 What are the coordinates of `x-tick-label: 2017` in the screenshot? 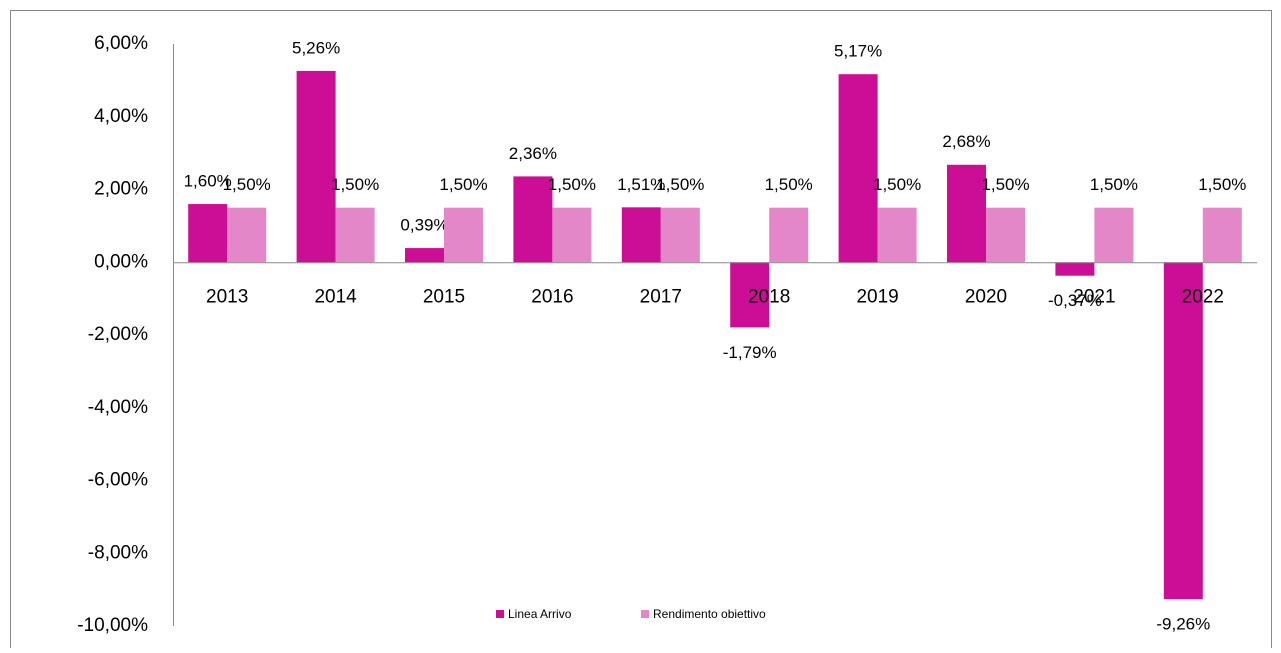 It's located at (661, 296).